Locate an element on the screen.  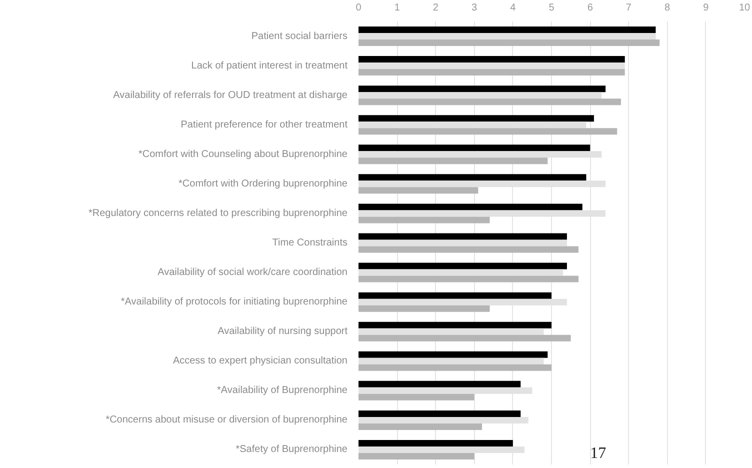
y-tick-label: *Safety of Buprenorphine is located at coordinates (292, 450).